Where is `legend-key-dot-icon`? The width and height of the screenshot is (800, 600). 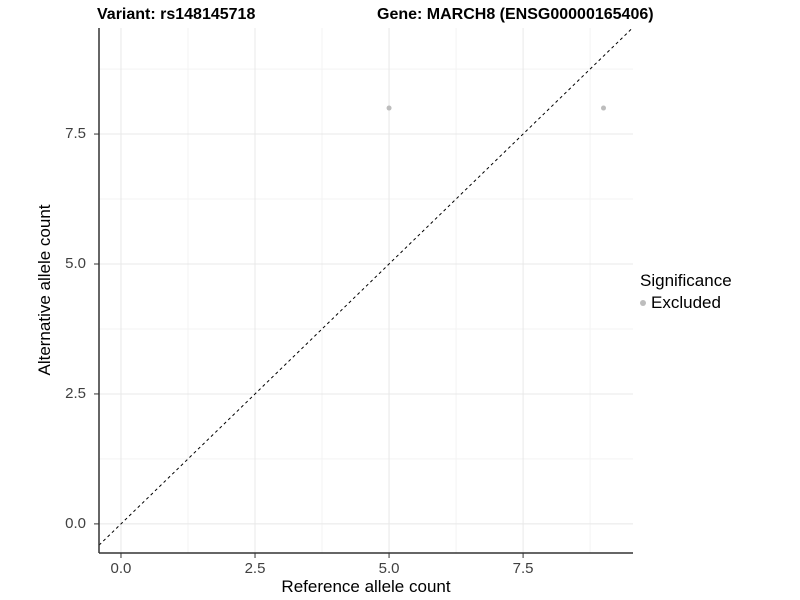
legend-key-dot-icon is located at coordinates (643, 303).